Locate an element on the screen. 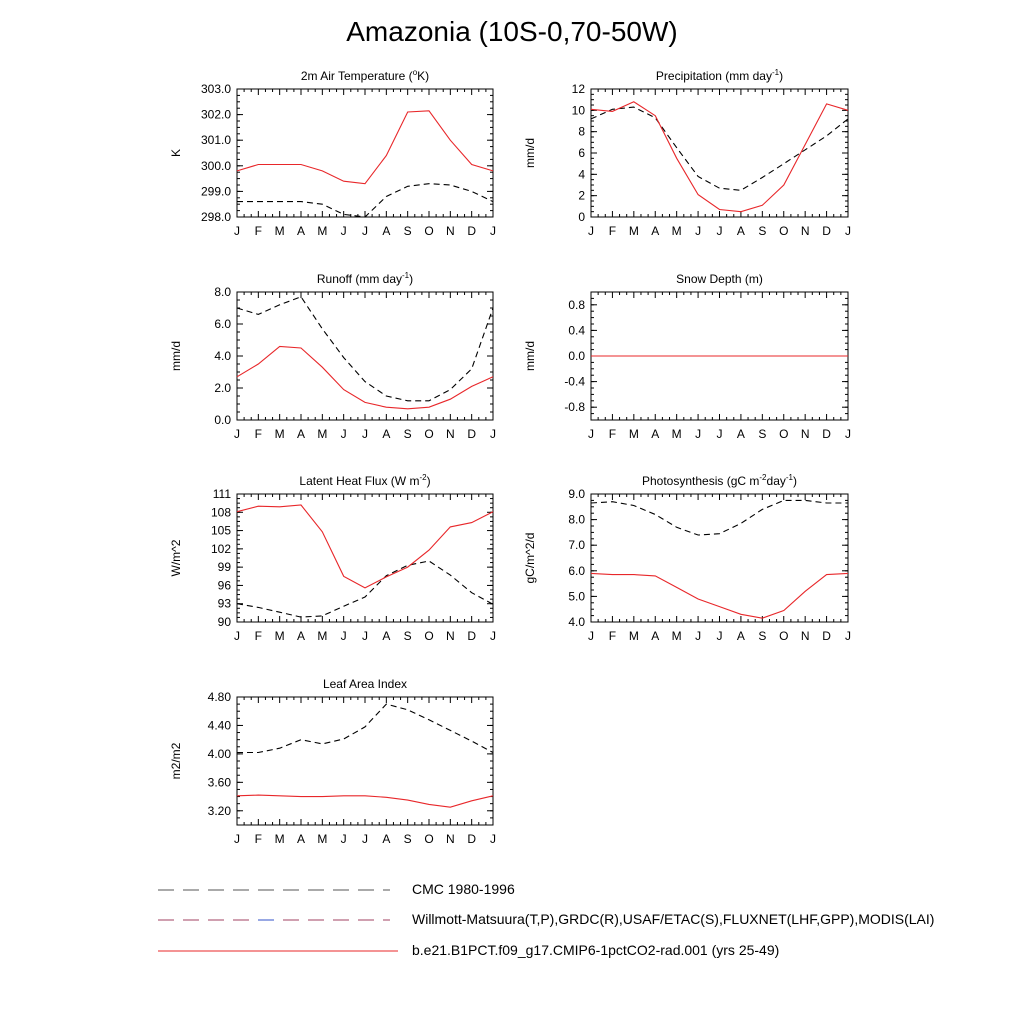 The width and height of the screenshot is (1024, 1024). y-tick-label: 301.0 is located at coordinates (216, 140).